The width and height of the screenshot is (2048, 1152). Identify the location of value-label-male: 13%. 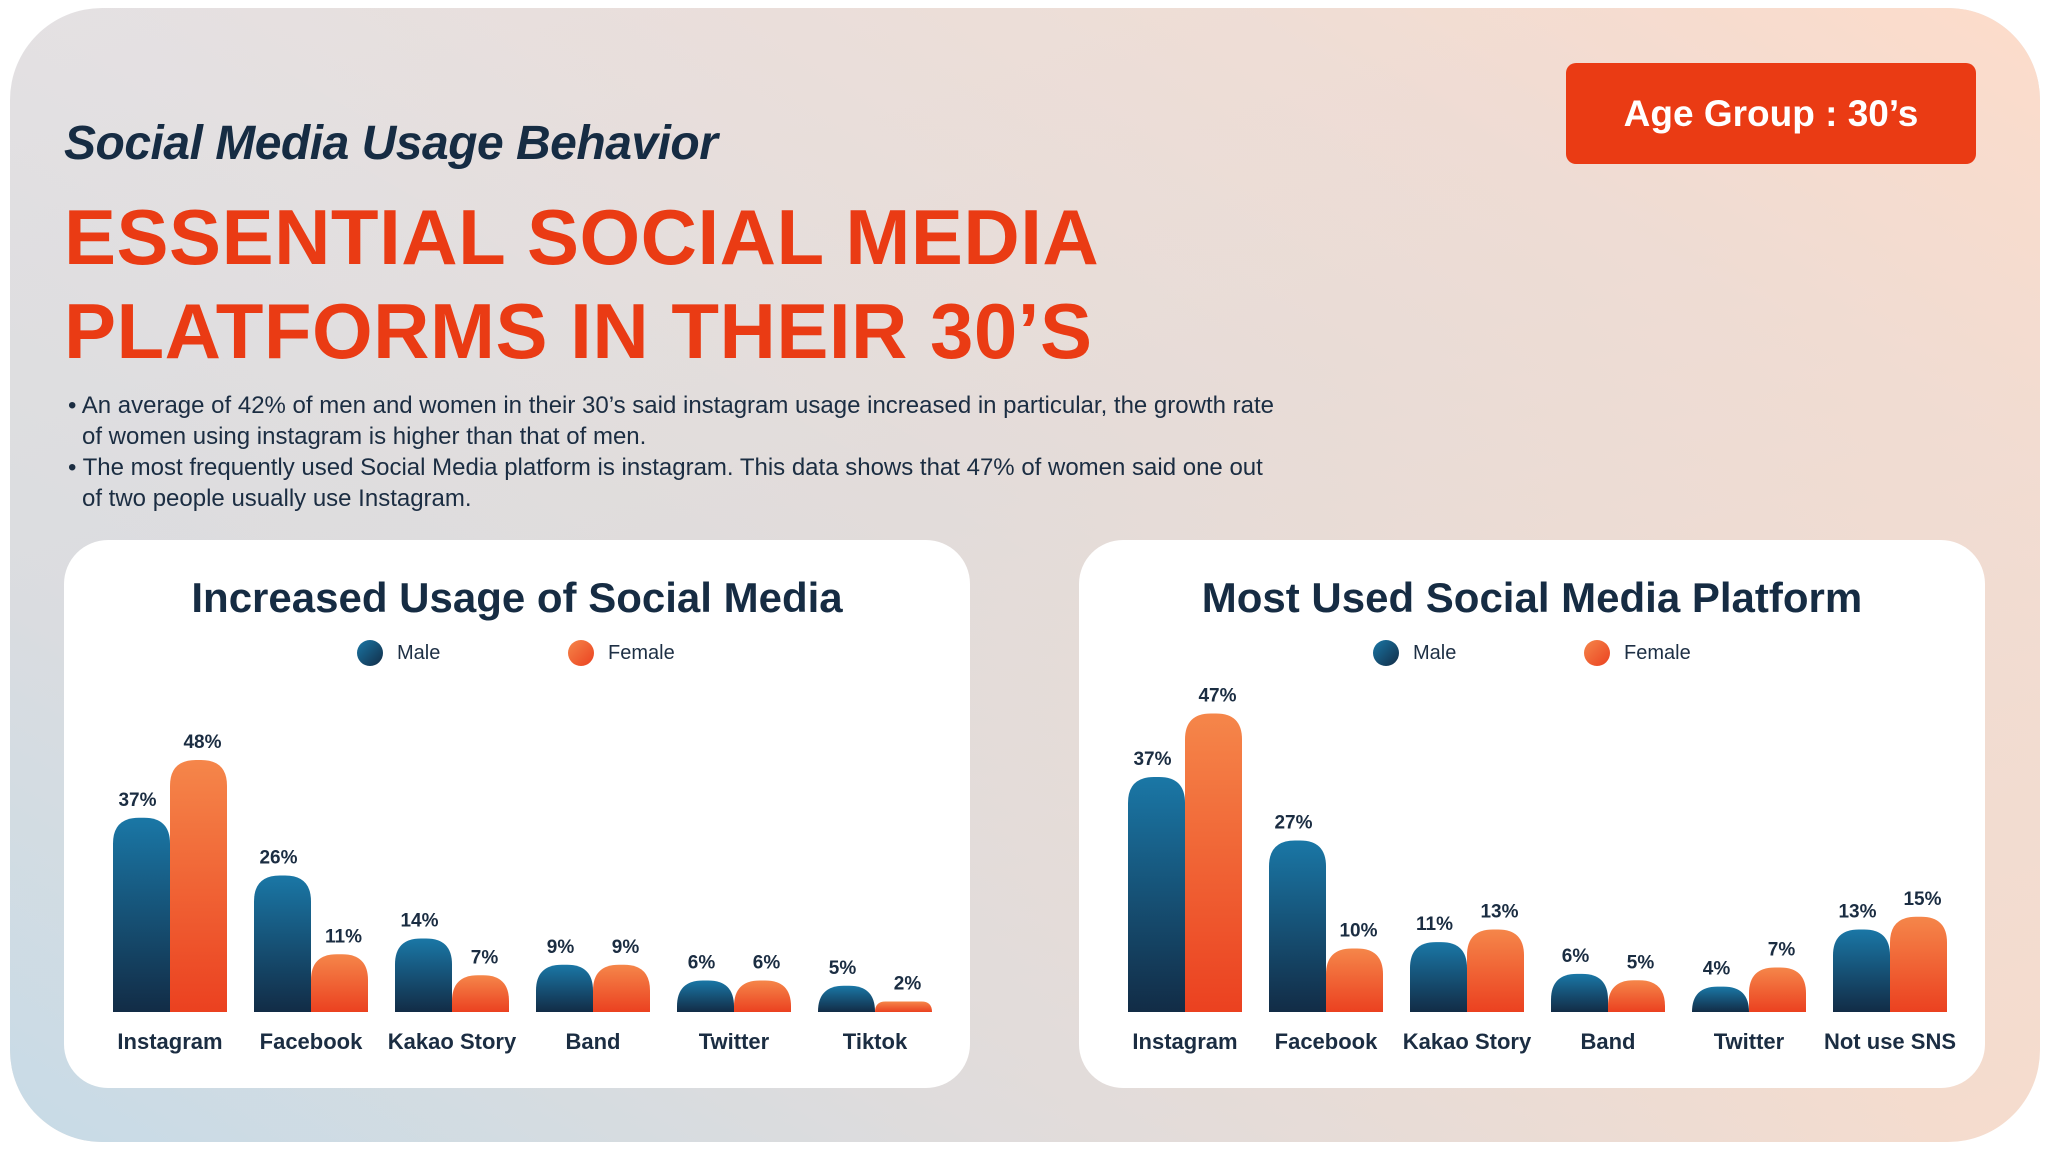
(1857, 911).